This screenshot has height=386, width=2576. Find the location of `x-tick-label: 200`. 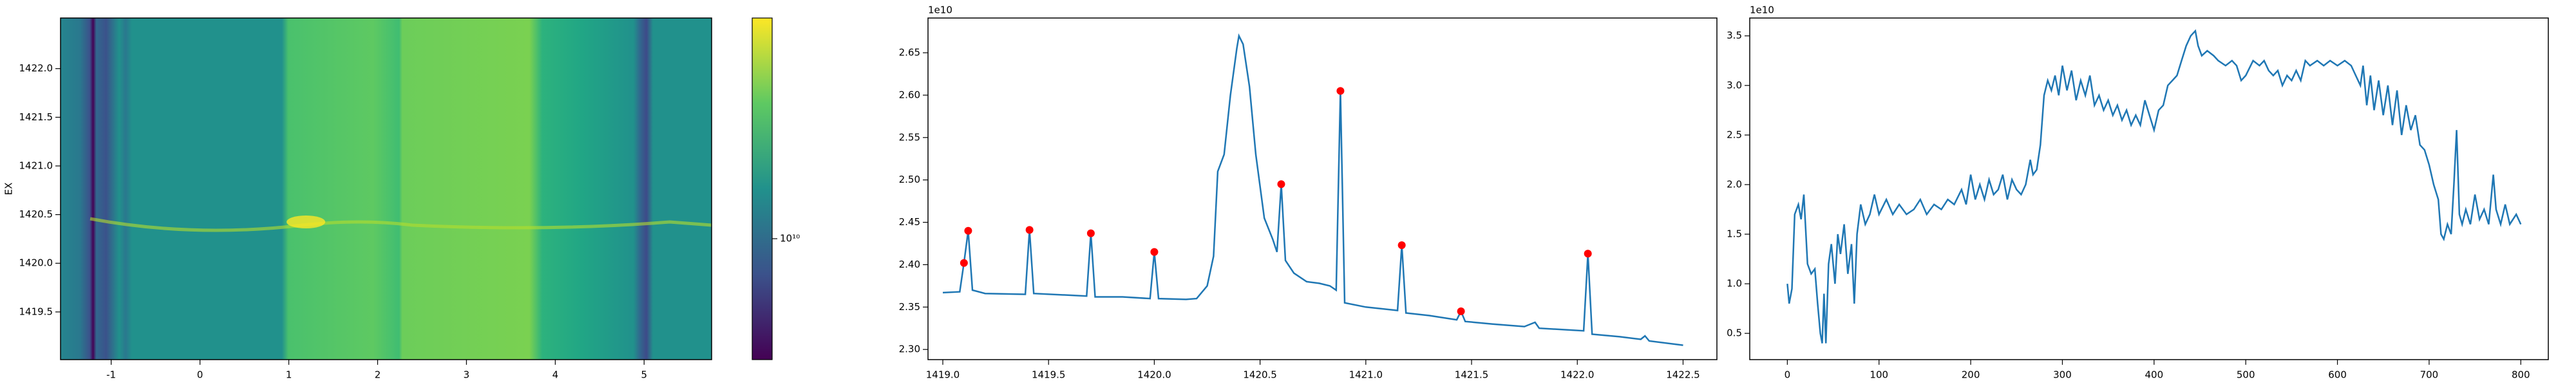

x-tick-label: 200 is located at coordinates (1971, 375).